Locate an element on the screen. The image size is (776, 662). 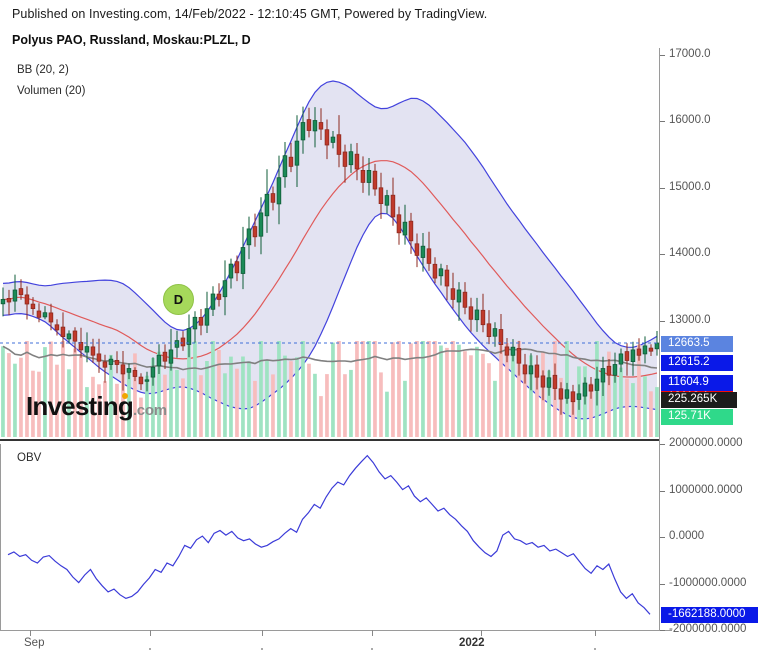
panel-separator is located at coordinates (330, 440).